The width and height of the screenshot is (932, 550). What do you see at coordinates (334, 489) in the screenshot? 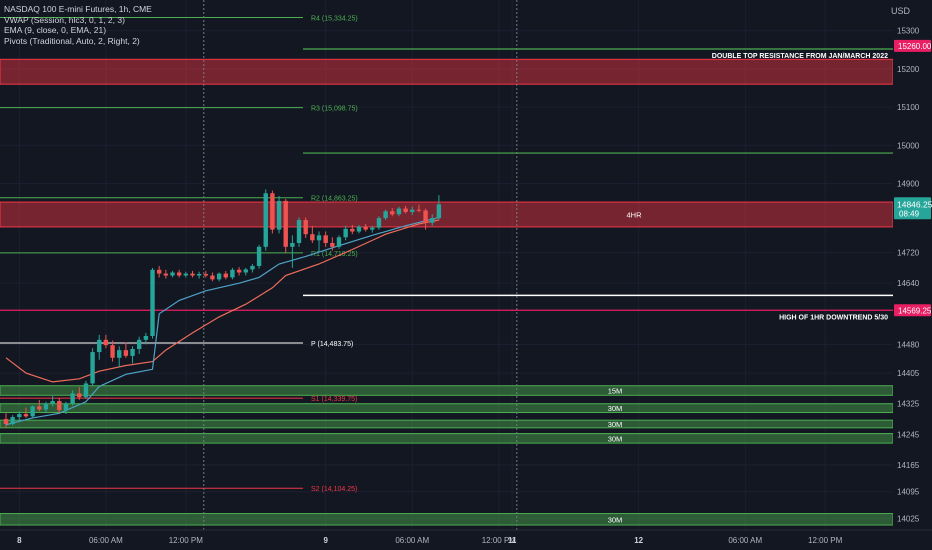
I see `pivot-label: S2 (14,104.25)` at bounding box center [334, 489].